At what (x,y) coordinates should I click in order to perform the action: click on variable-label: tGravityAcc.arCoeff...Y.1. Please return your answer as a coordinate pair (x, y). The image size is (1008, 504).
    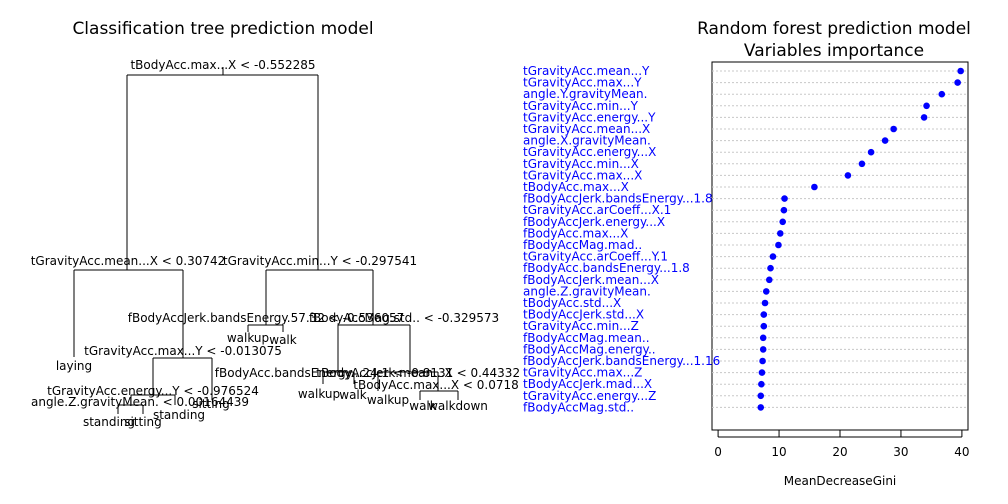
    Looking at the image, I should click on (595, 257).